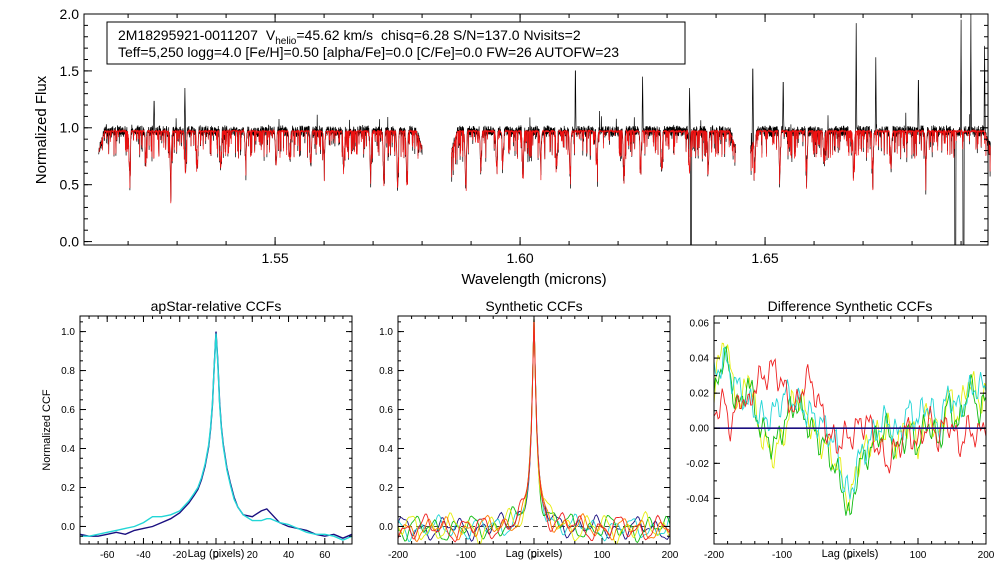 This screenshot has height=576, width=1008. I want to click on synthetic-ccf-frame, so click(534, 430).